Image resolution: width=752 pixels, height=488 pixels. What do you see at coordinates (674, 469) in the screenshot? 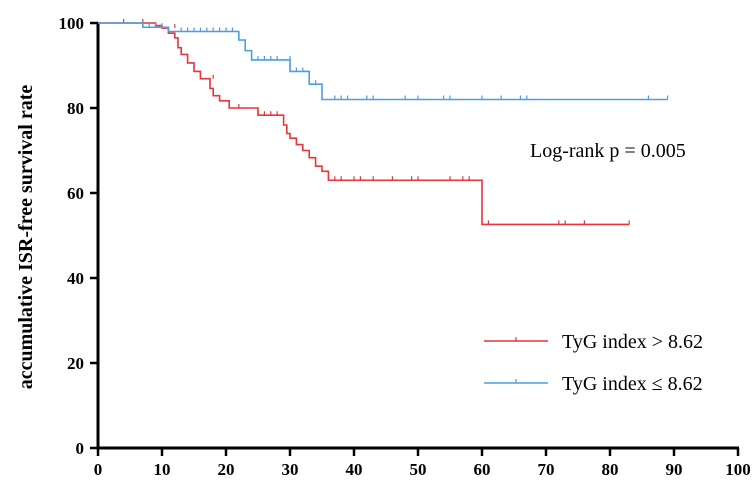
I see `x-tick-label: 90` at bounding box center [674, 469].